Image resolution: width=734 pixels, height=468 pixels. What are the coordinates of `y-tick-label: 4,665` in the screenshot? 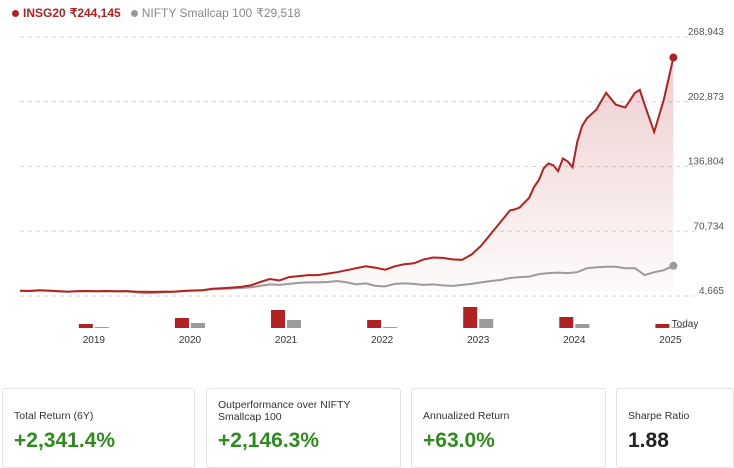 It's located at (711, 291).